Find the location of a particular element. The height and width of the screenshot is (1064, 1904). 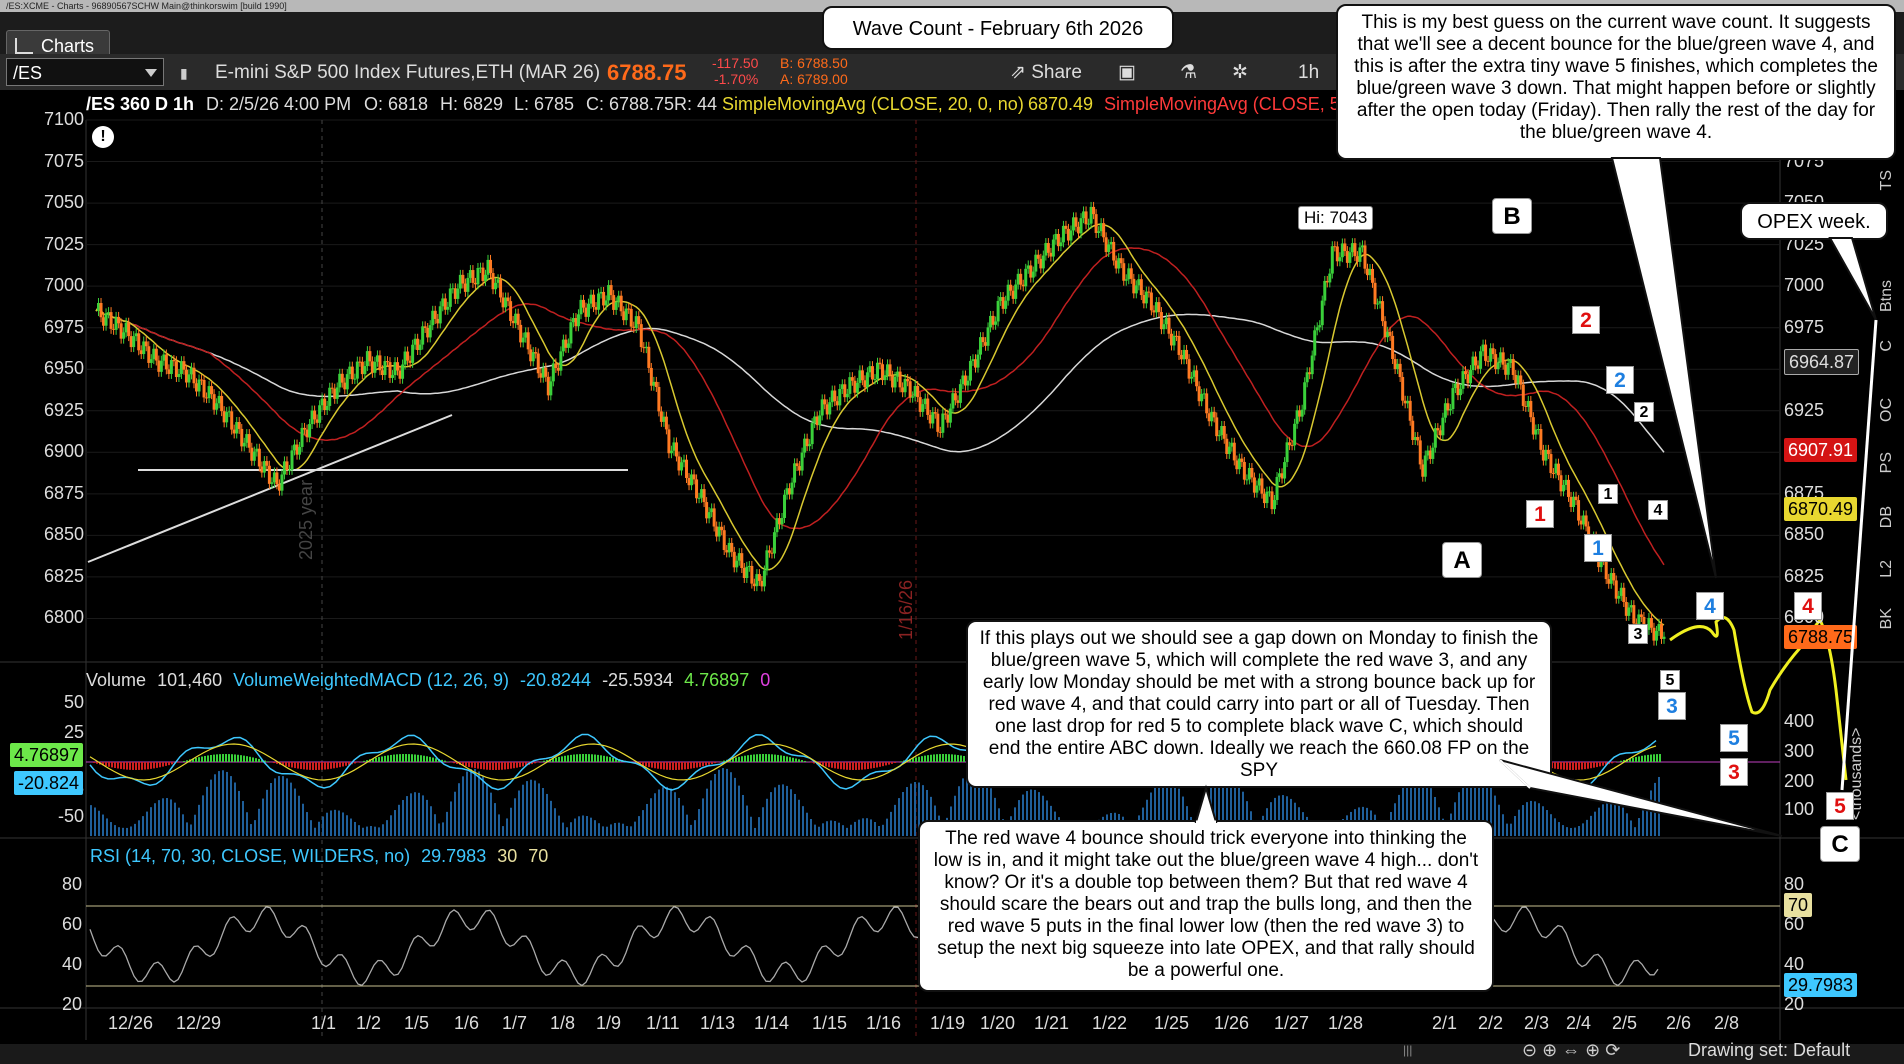

chevron-down-icon is located at coordinates (151, 73).